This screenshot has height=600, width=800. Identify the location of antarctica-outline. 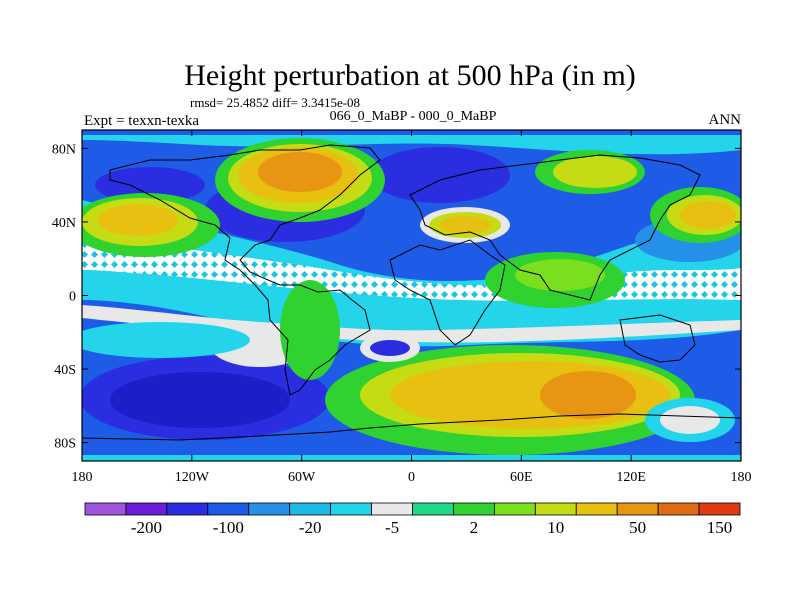
(411, 427).